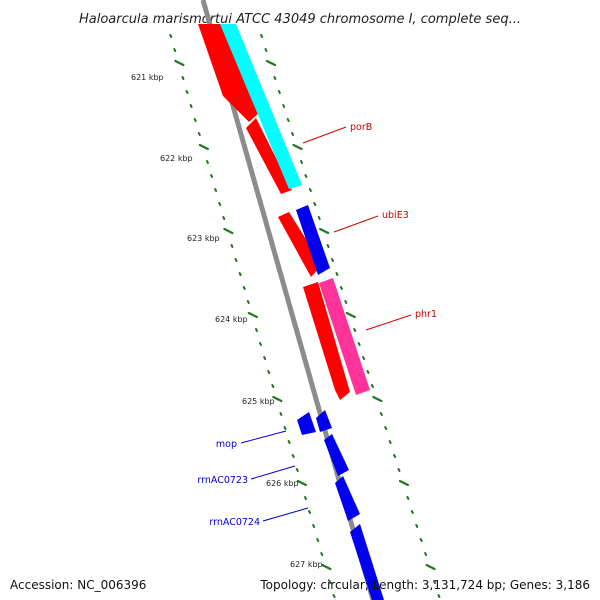 The image size is (600, 600). What do you see at coordinates (176, 158) in the screenshot?
I see `ruler-label-622: 622 kbp` at bounding box center [176, 158].